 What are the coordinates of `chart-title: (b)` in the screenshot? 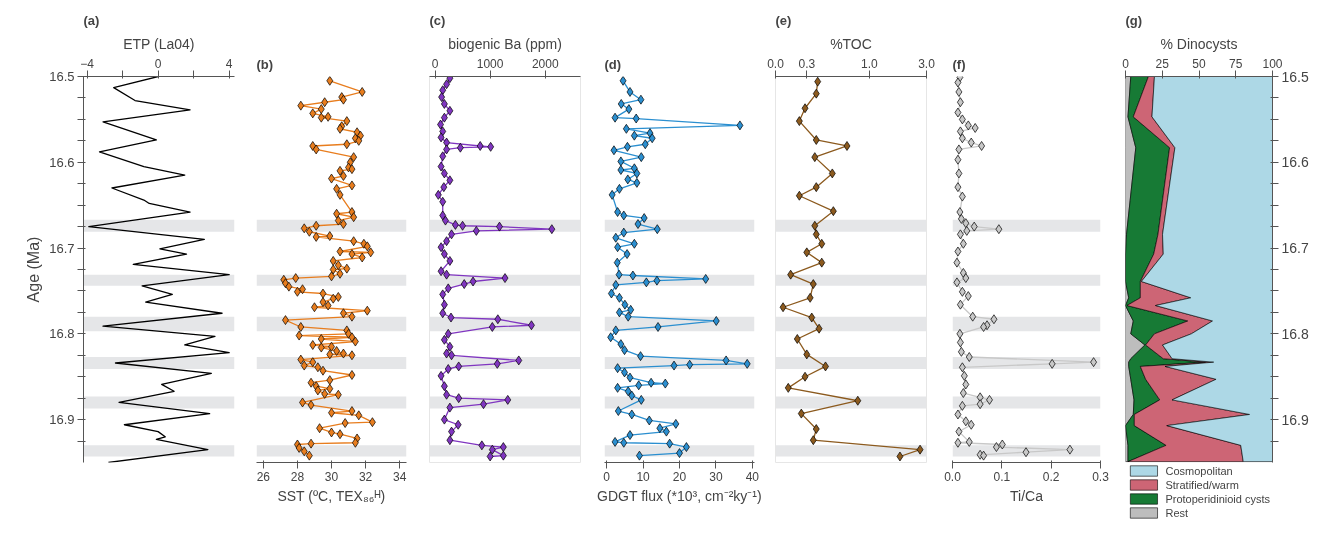 It's located at (265, 64).